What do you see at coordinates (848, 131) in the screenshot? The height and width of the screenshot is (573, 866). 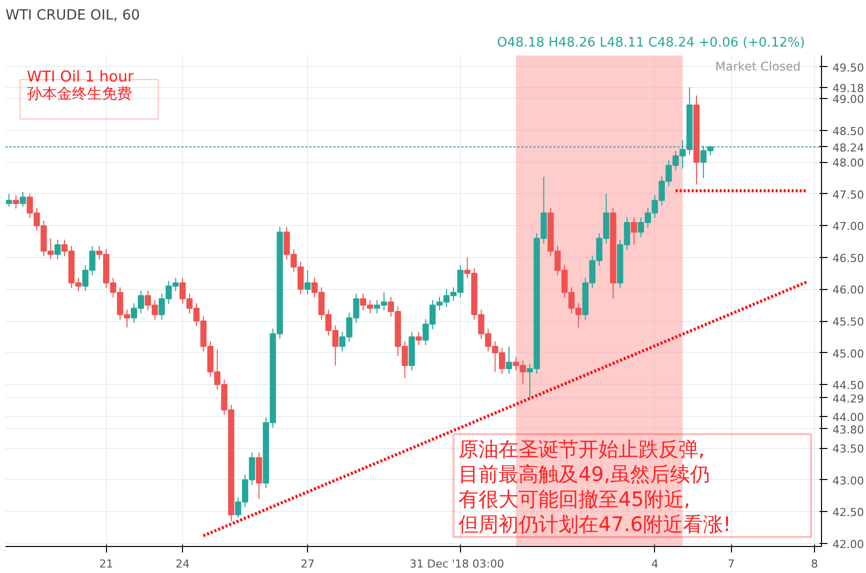 I see `y-tick-label: 48.50` at bounding box center [848, 131].